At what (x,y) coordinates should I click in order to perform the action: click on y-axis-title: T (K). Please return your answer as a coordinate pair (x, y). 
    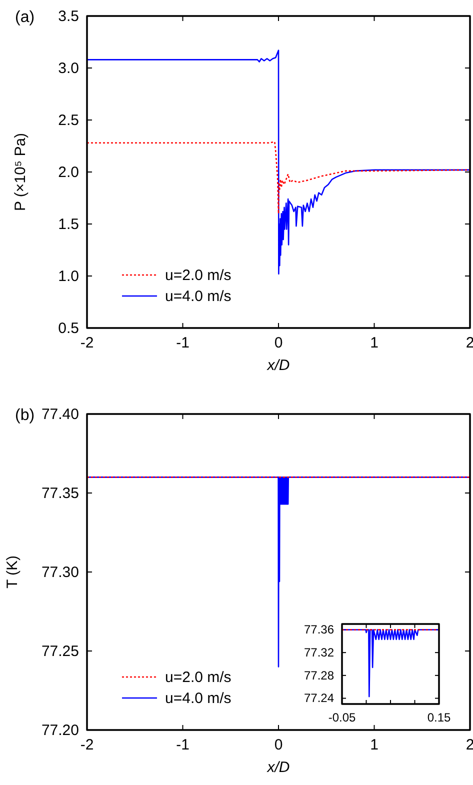
    Looking at the image, I should click on (12, 572).